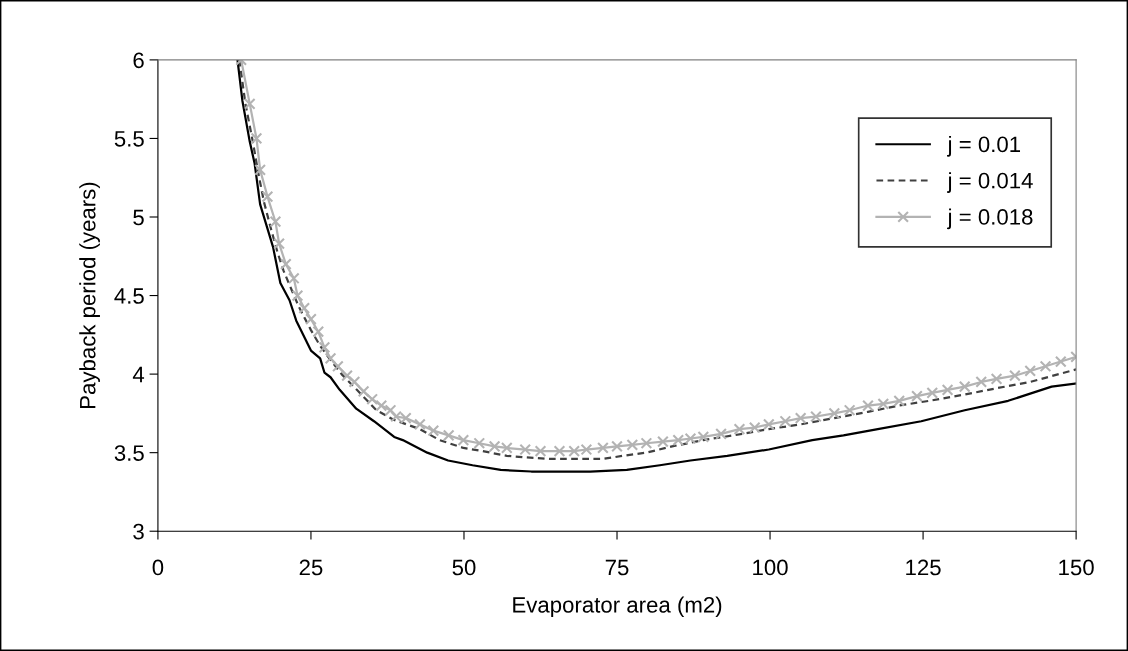 The height and width of the screenshot is (651, 1128). What do you see at coordinates (464, 567) in the screenshot?
I see `x-tick-label: 50` at bounding box center [464, 567].